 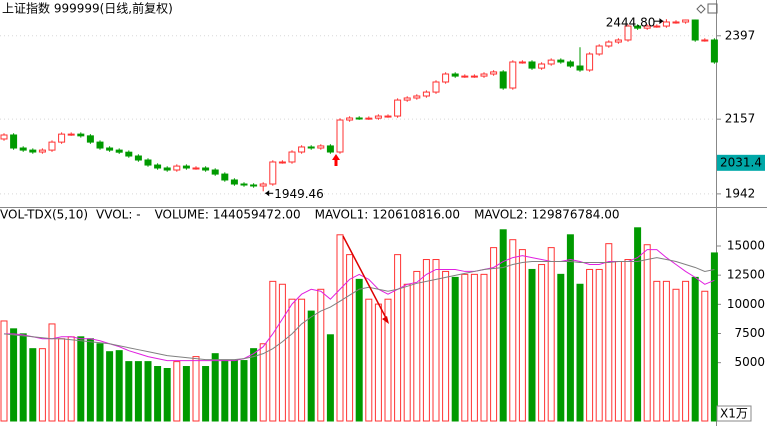 I want to click on diamond-icon, so click(x=701, y=9).